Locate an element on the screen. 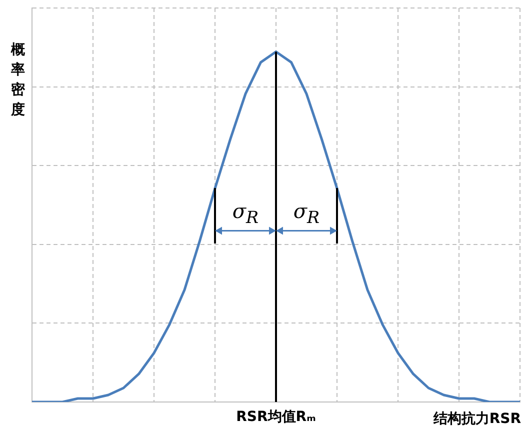 This screenshot has height=432, width=523. text: RSR均值Rₘ is located at coordinates (276, 417).